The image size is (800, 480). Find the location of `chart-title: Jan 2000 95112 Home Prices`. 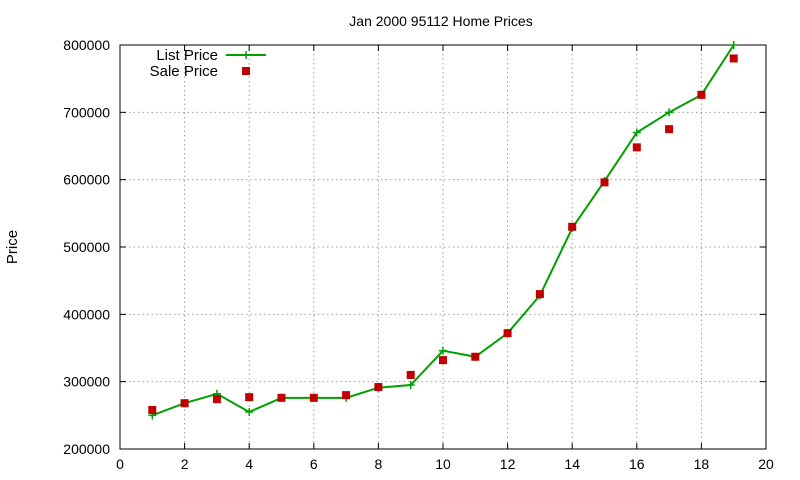

chart-title: Jan 2000 95112 Home Prices is located at coordinates (440, 21).